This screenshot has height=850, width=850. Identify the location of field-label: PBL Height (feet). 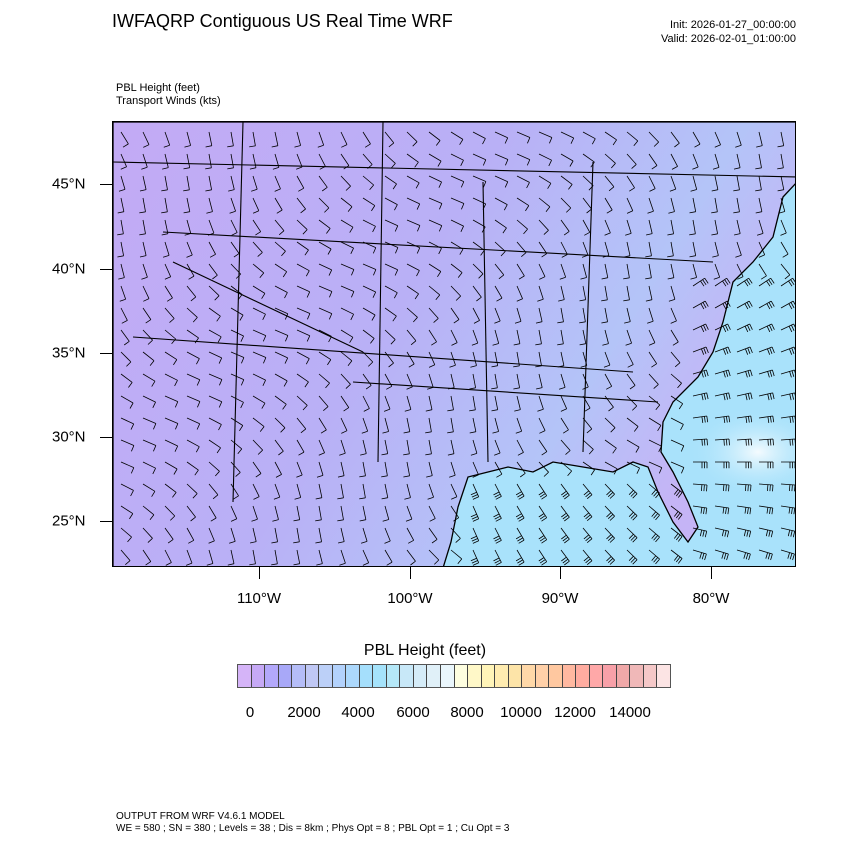
(158, 88).